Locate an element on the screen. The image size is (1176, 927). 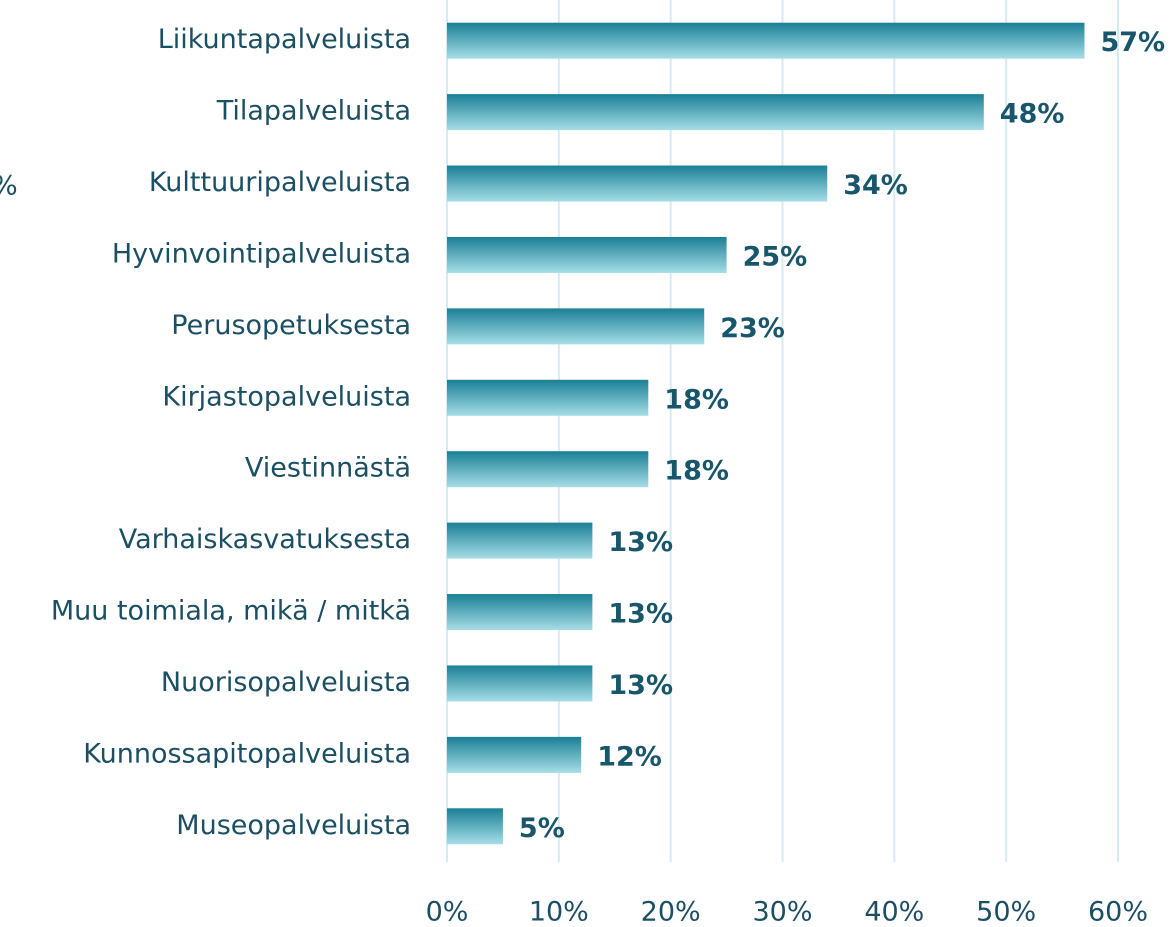
x-tick-label: 60% is located at coordinates (1118, 912).